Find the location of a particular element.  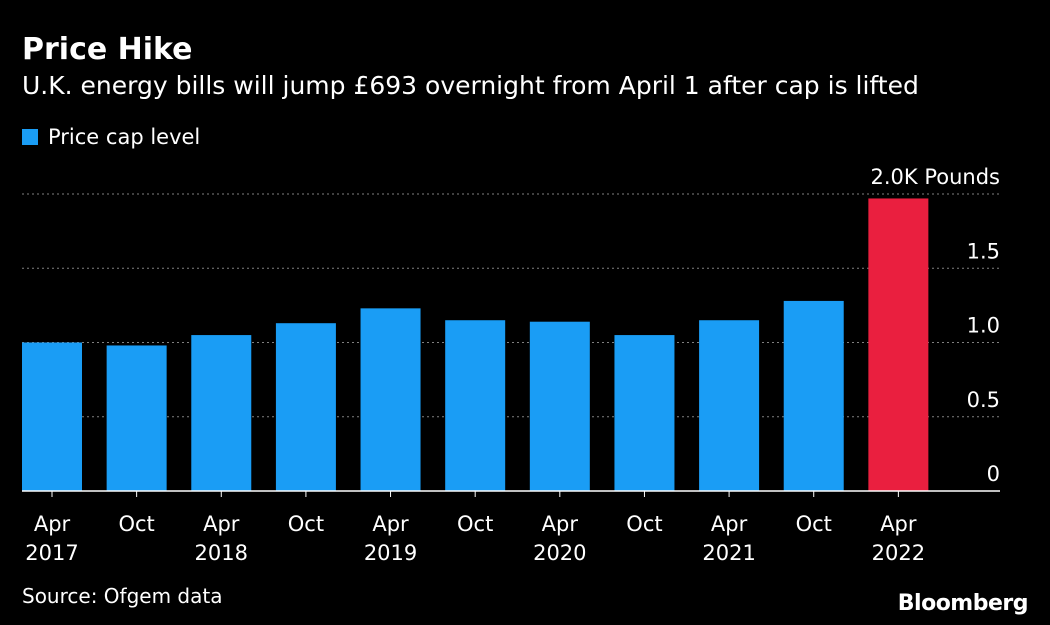

y-tick-label: 1.5 is located at coordinates (983, 251).